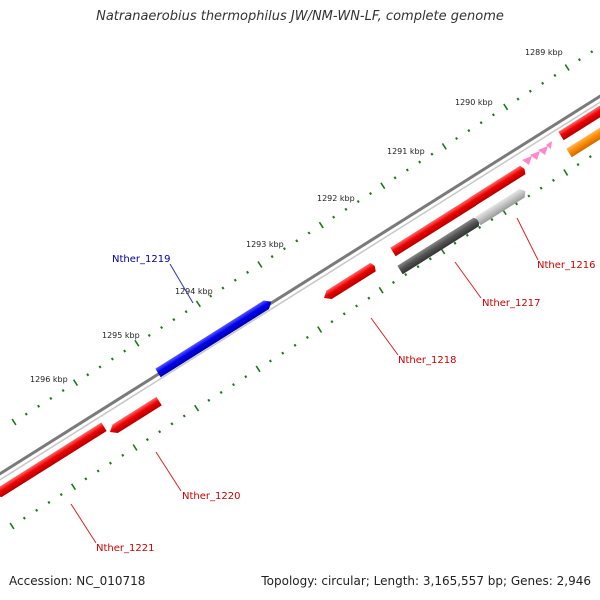 Image resolution: width=600 pixels, height=600 pixels. What do you see at coordinates (501, 206) in the screenshot?
I see `gene-nther-1216-b` at bounding box center [501, 206].